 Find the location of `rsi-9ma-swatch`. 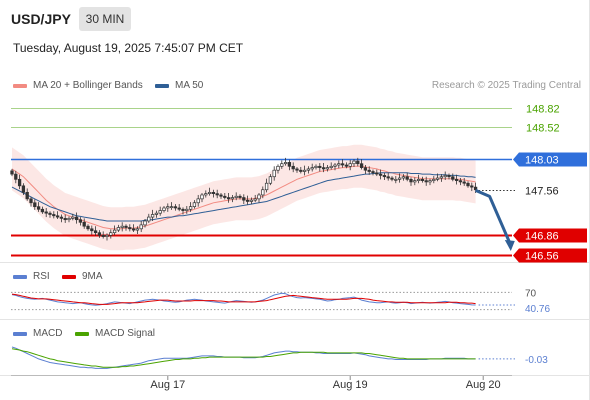

rsi-9ma-swatch is located at coordinates (69, 277).